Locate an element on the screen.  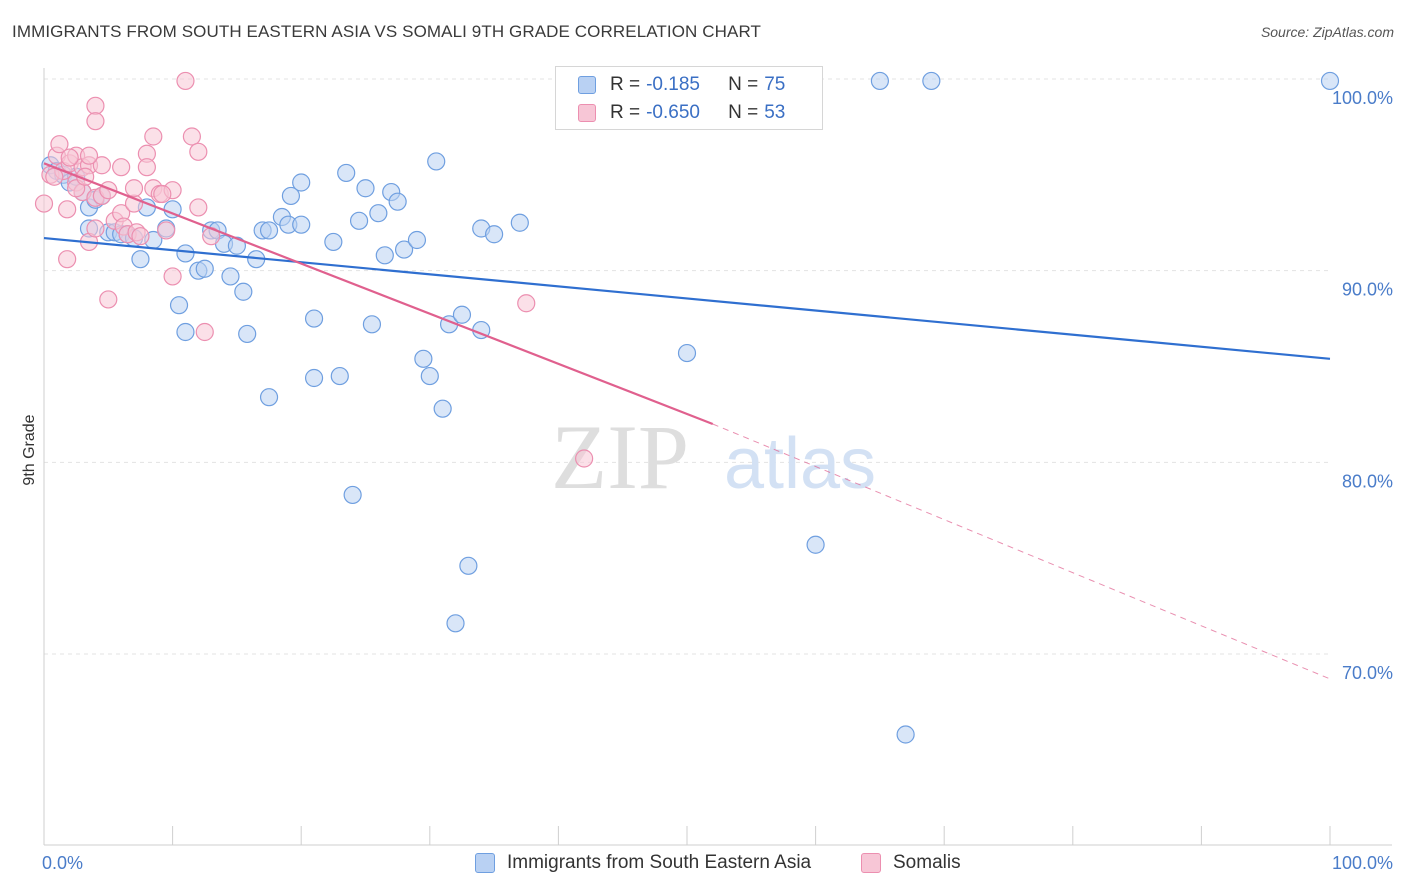
legend-r-value: -0.650 is located at coordinates (673, 112).